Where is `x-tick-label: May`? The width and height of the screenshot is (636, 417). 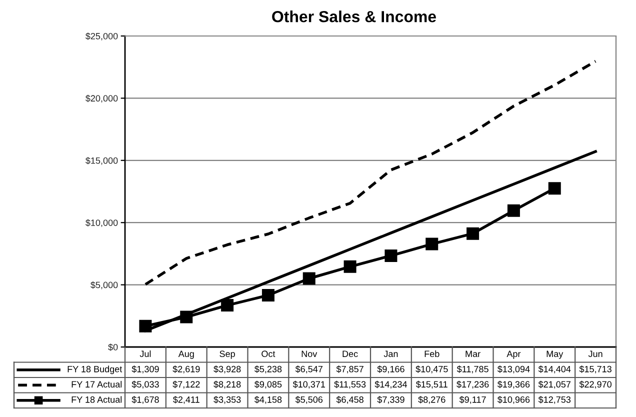 x-tick-label: May is located at coordinates (555, 354).